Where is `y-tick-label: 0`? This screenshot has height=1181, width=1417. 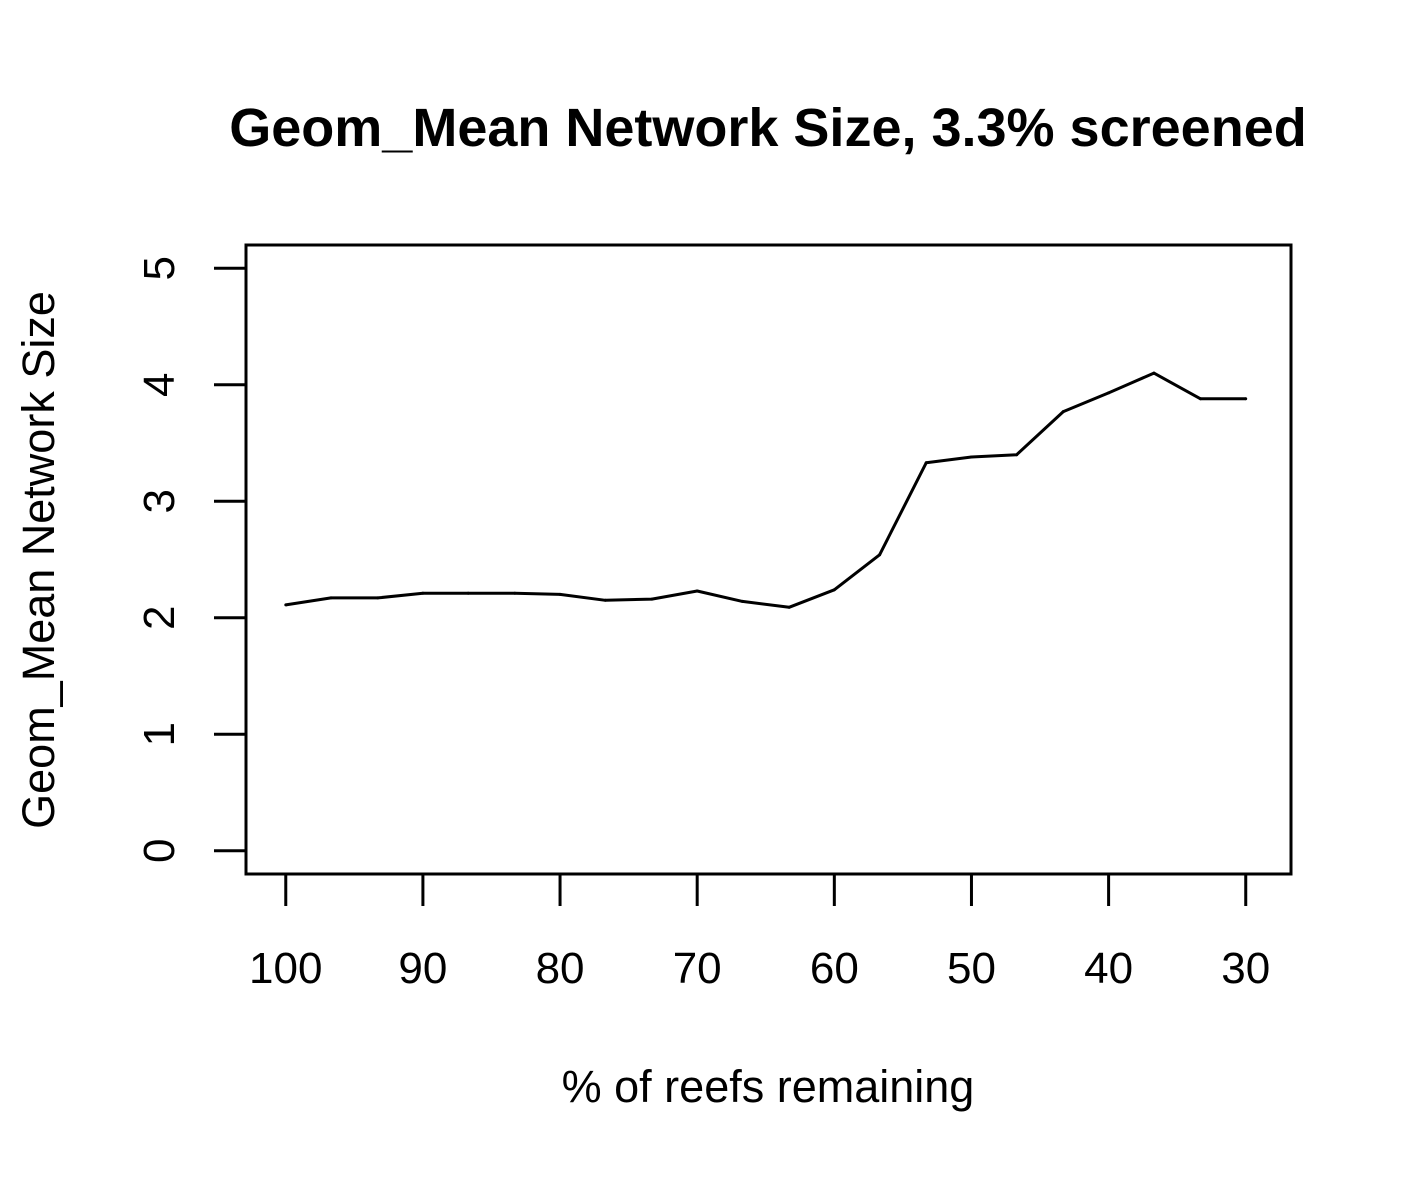 y-tick-label: 0 is located at coordinates (159, 850).